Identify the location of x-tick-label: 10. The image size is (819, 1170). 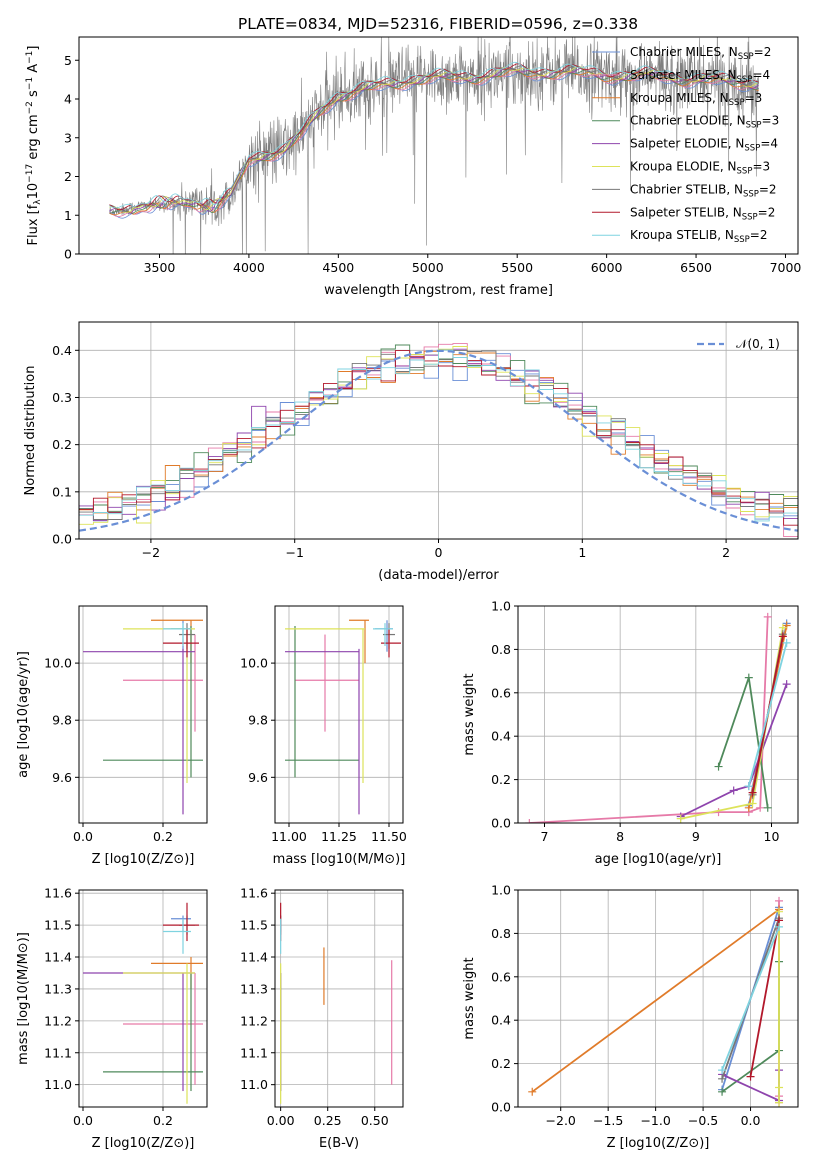
(772, 836).